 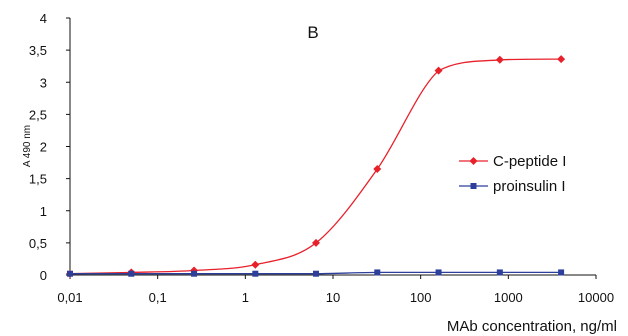 What do you see at coordinates (43, 211) in the screenshot?
I see `y-tick-label: 1` at bounding box center [43, 211].